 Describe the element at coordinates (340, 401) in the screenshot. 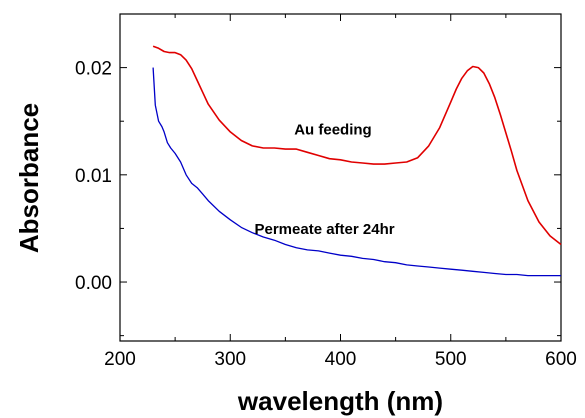

I see `x-axis-title: wavelength (nm)` at that location.